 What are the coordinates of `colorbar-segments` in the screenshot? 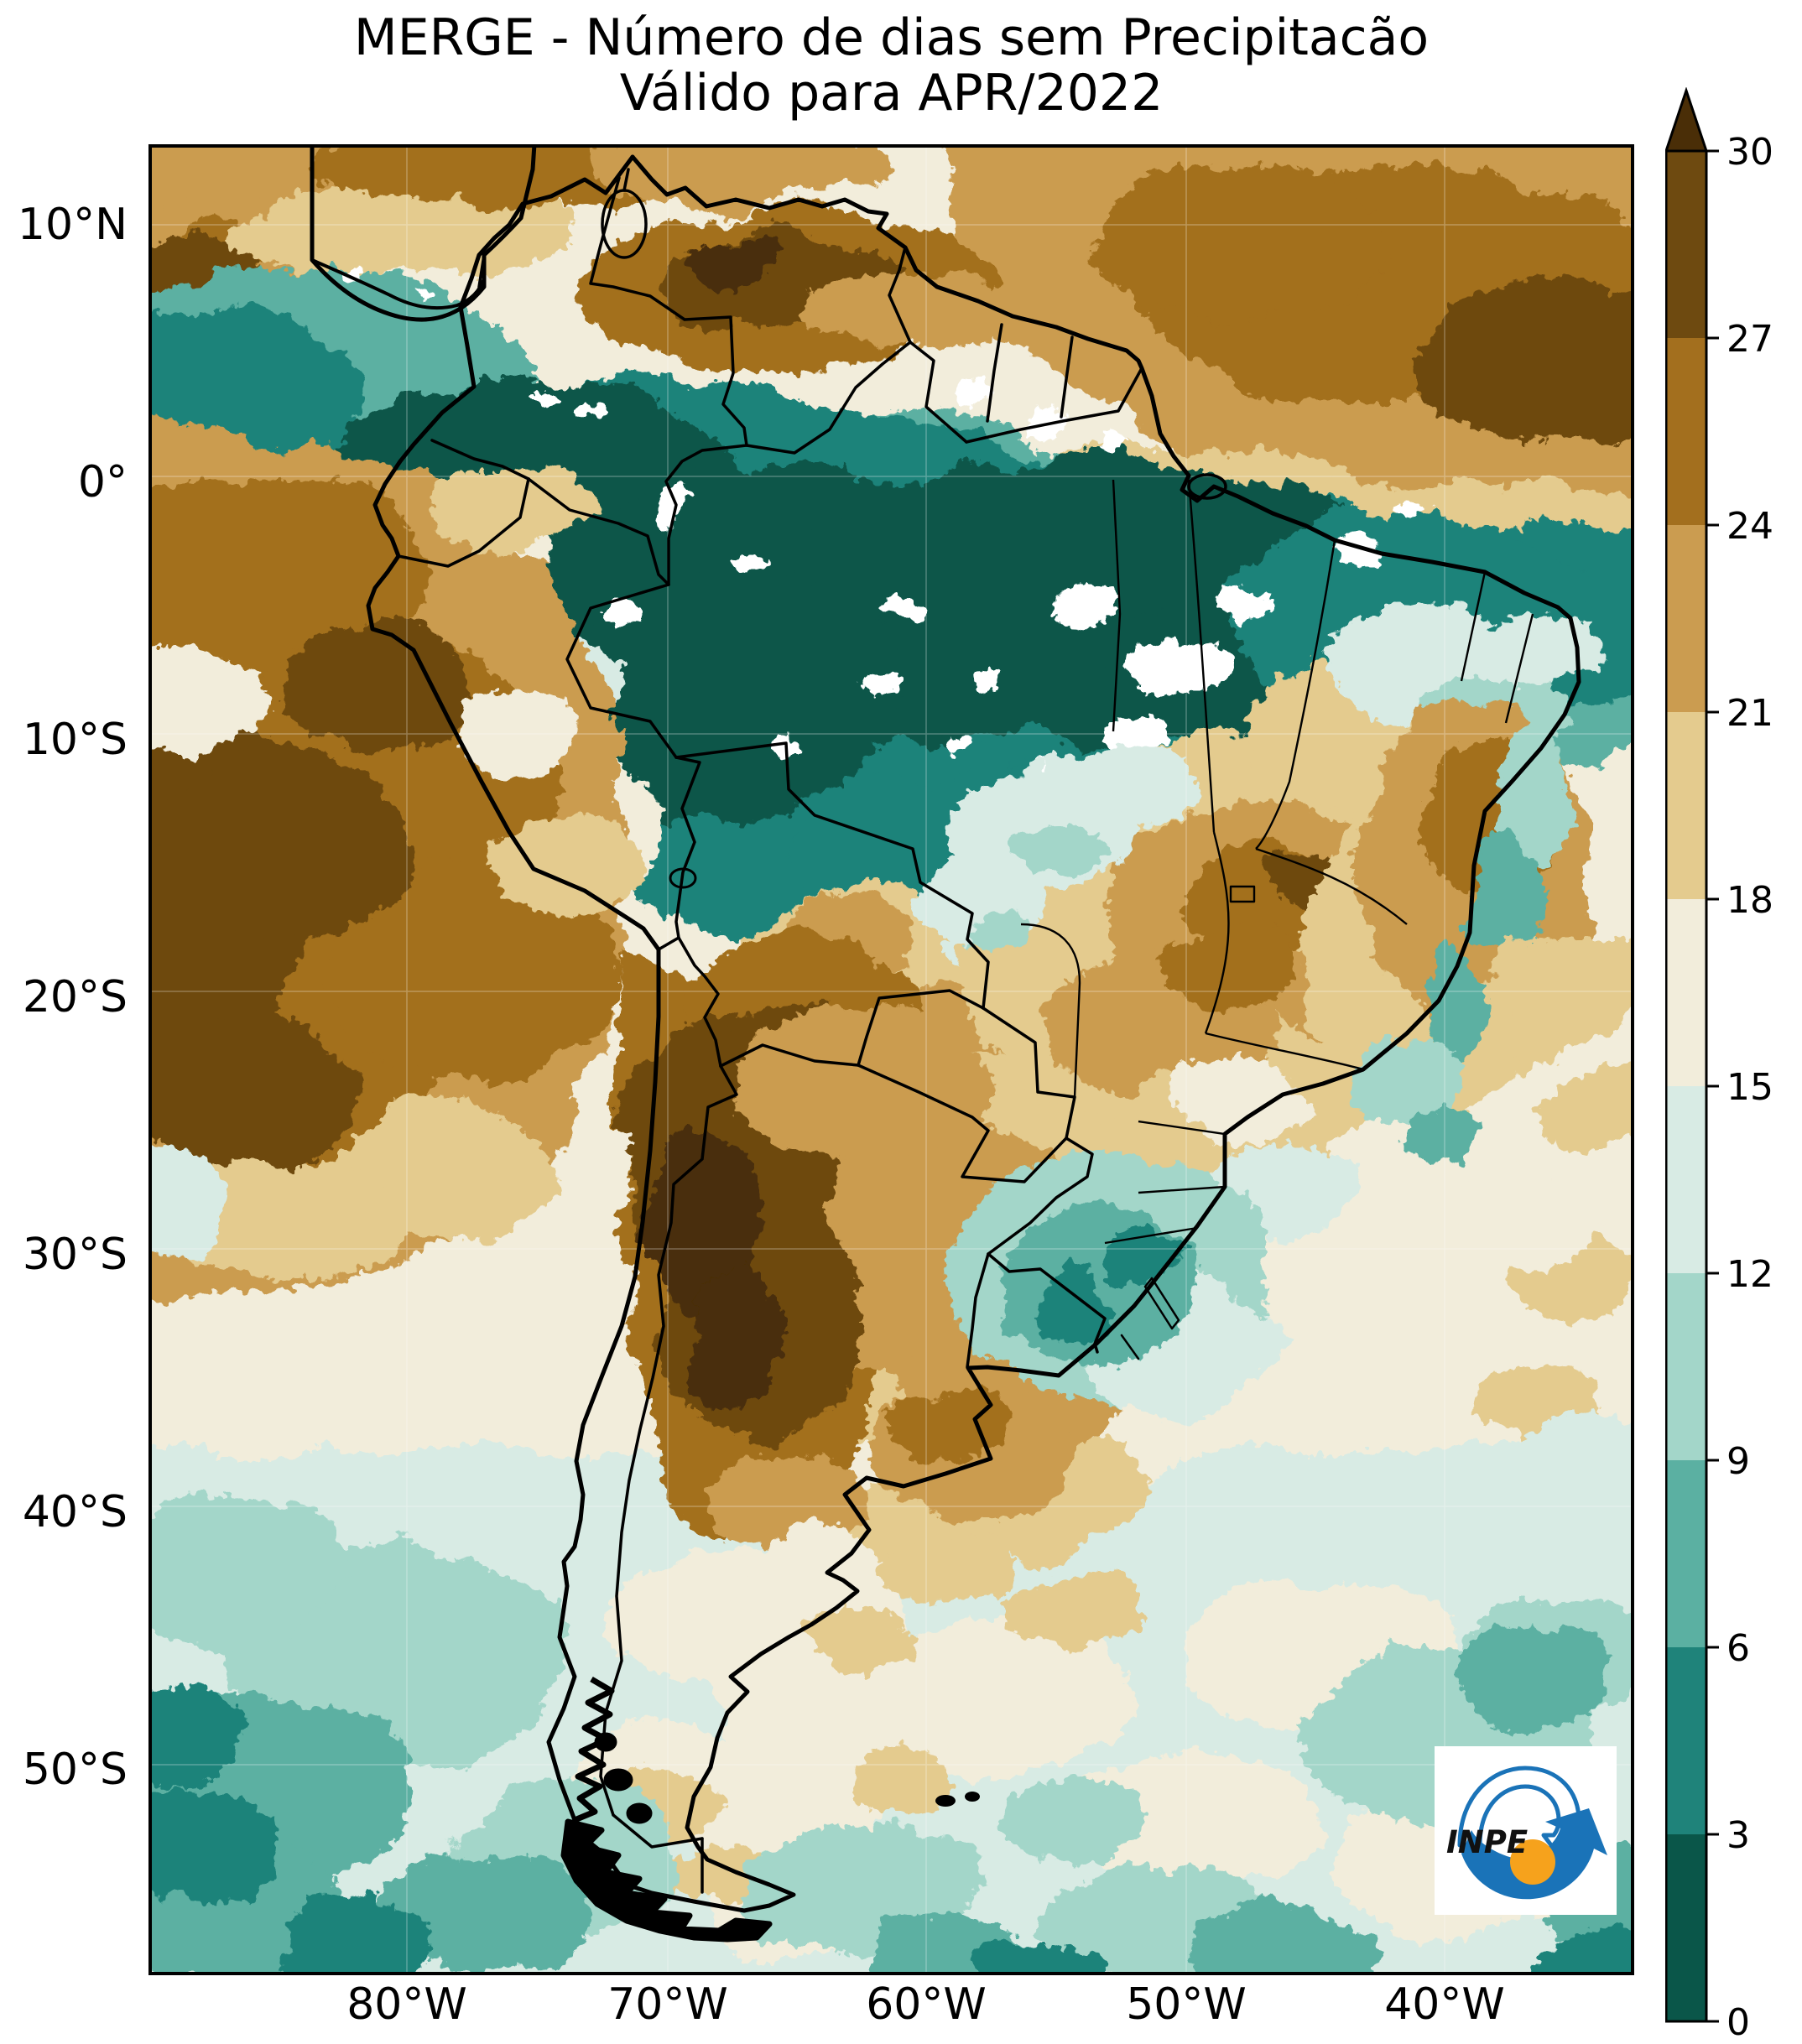 It's located at (1686, 1086).